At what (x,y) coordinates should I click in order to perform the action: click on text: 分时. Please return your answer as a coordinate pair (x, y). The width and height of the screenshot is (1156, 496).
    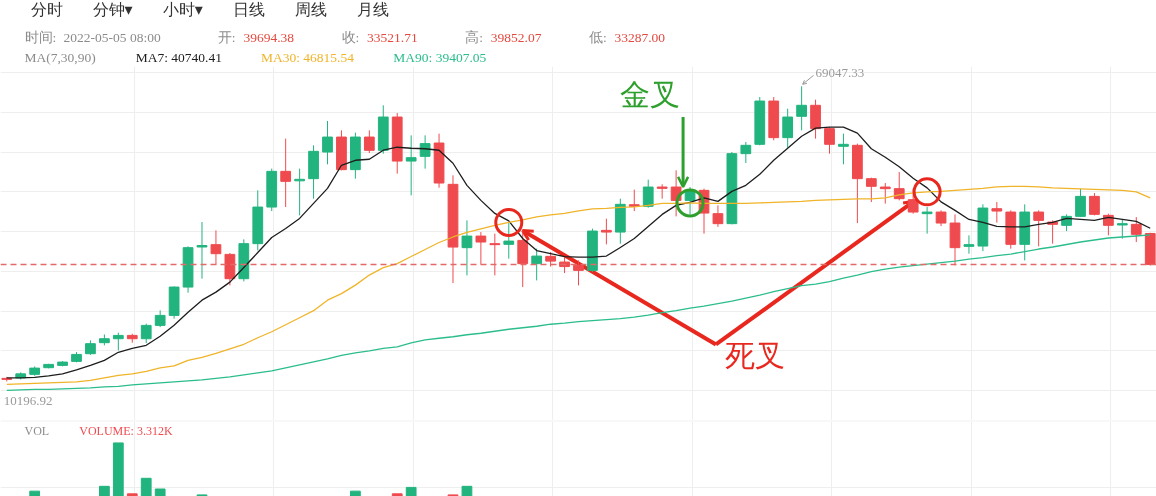
    Looking at the image, I should click on (46, 9).